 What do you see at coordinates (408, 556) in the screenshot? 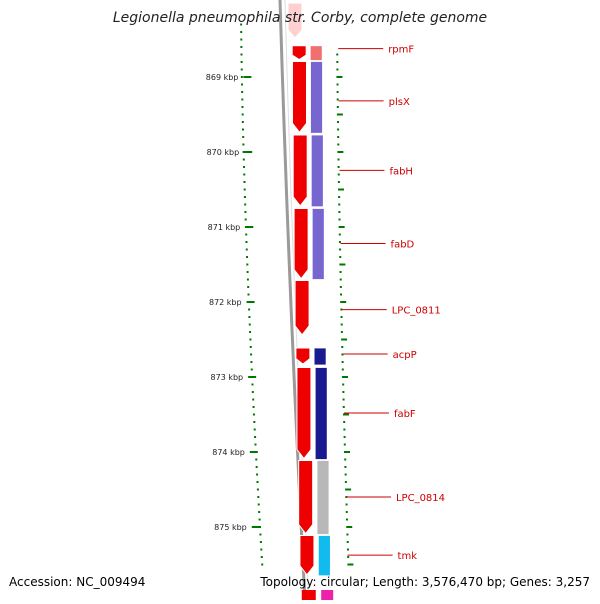
I see `gene-label-tmk: tmk` at bounding box center [408, 556].